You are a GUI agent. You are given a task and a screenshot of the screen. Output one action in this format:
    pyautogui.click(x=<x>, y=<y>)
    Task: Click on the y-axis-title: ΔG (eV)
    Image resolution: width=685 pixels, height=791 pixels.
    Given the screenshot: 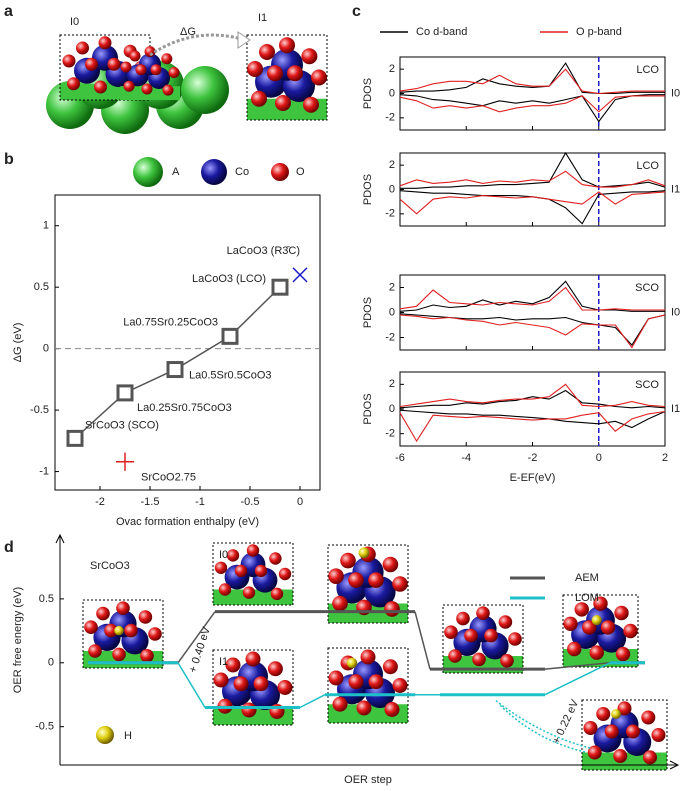 What is the action you would take?
    pyautogui.click(x=18, y=343)
    